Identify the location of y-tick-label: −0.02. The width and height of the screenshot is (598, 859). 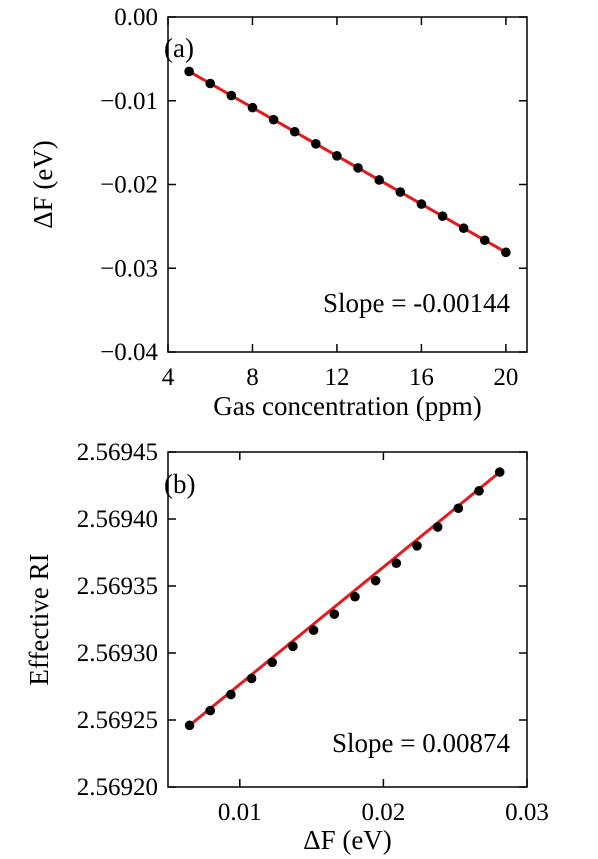
(129, 185).